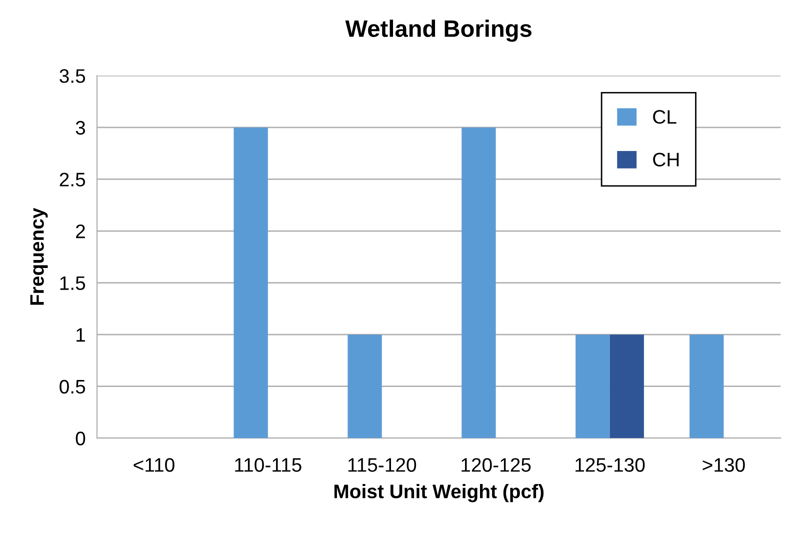  I want to click on x-axis-title: Moist Unit Weight (pcf), so click(439, 493).